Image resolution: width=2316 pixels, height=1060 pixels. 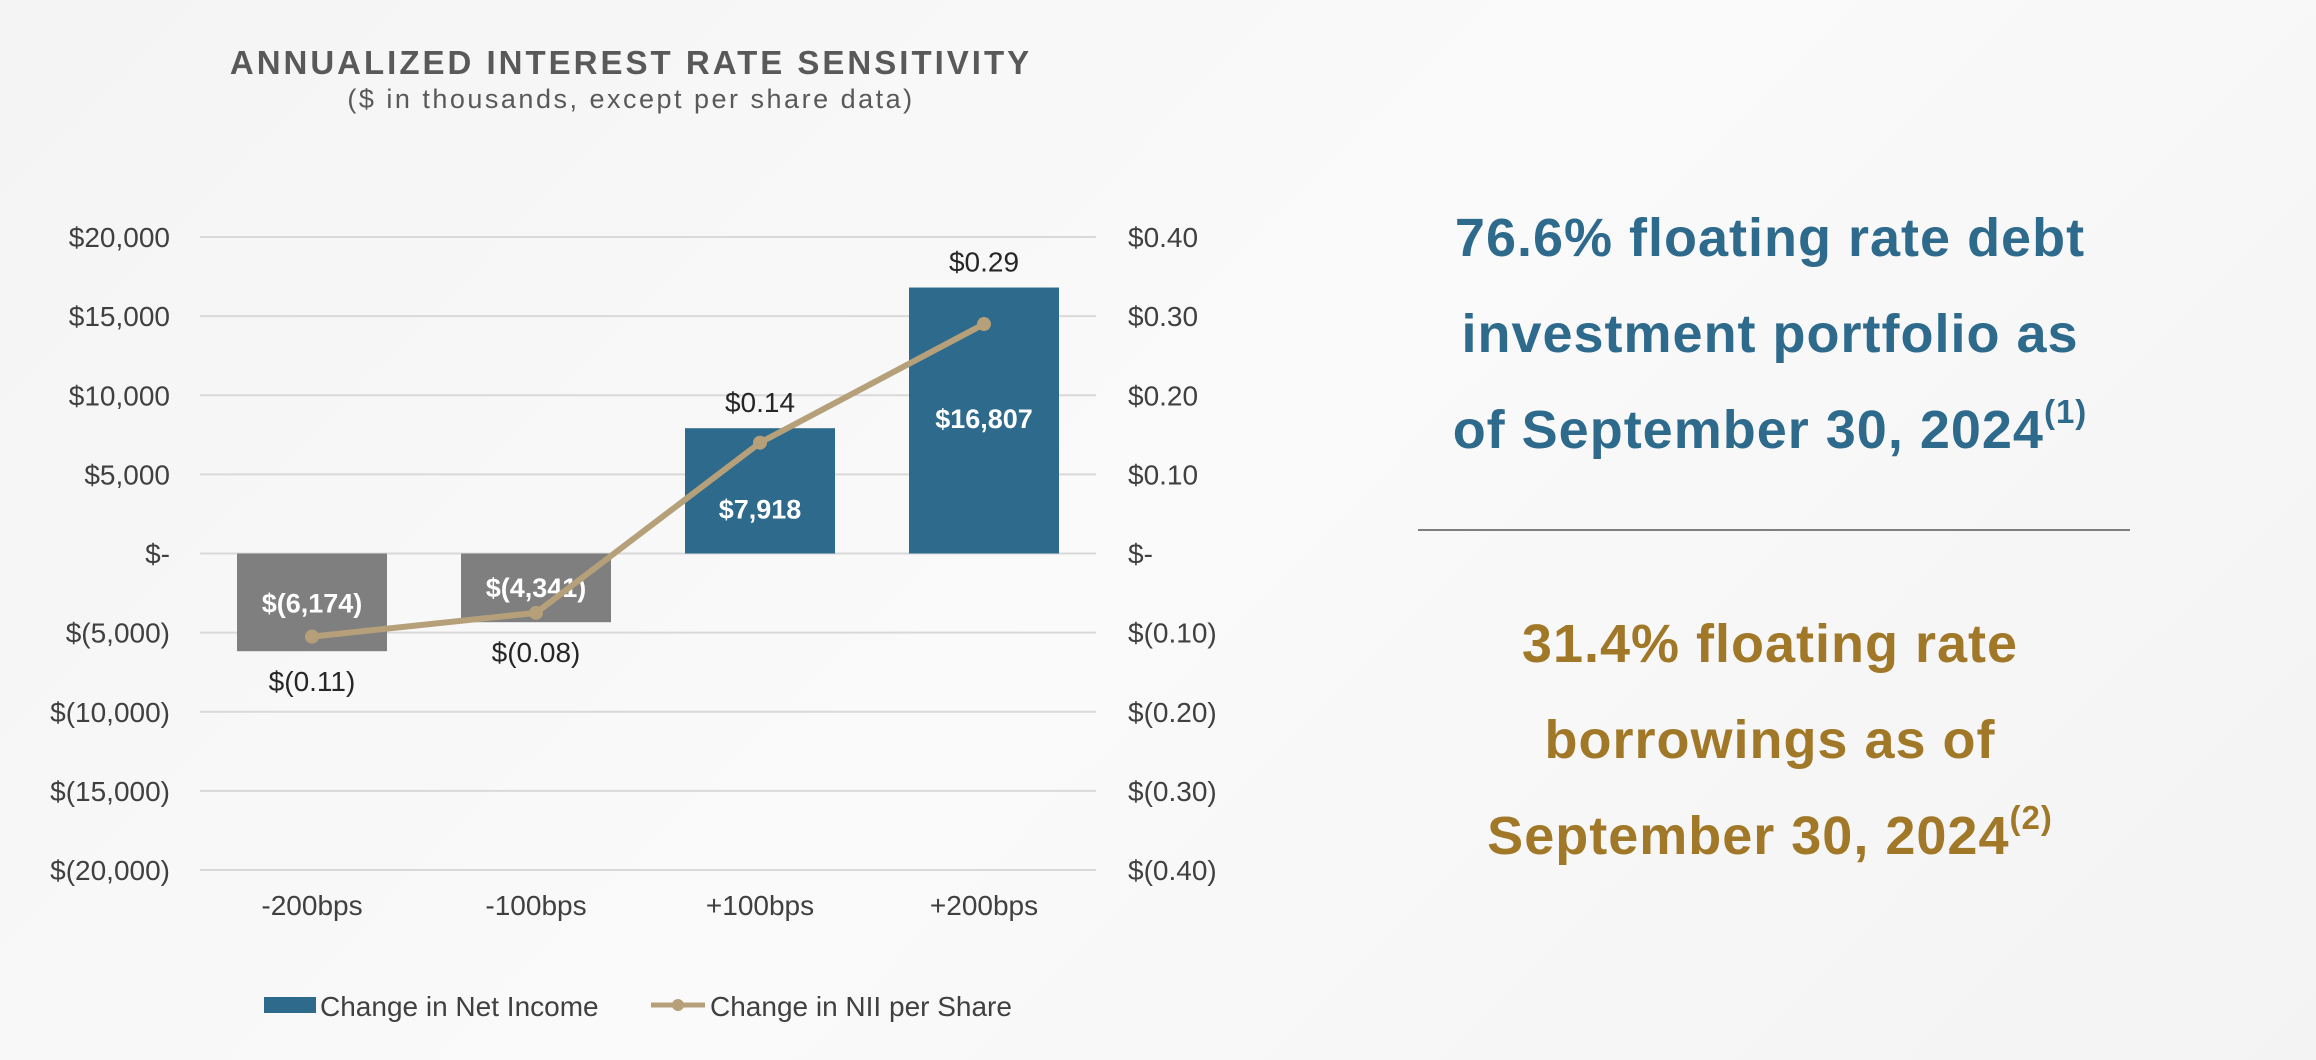 What do you see at coordinates (535, 905) in the screenshot?
I see `category-label: -100bps` at bounding box center [535, 905].